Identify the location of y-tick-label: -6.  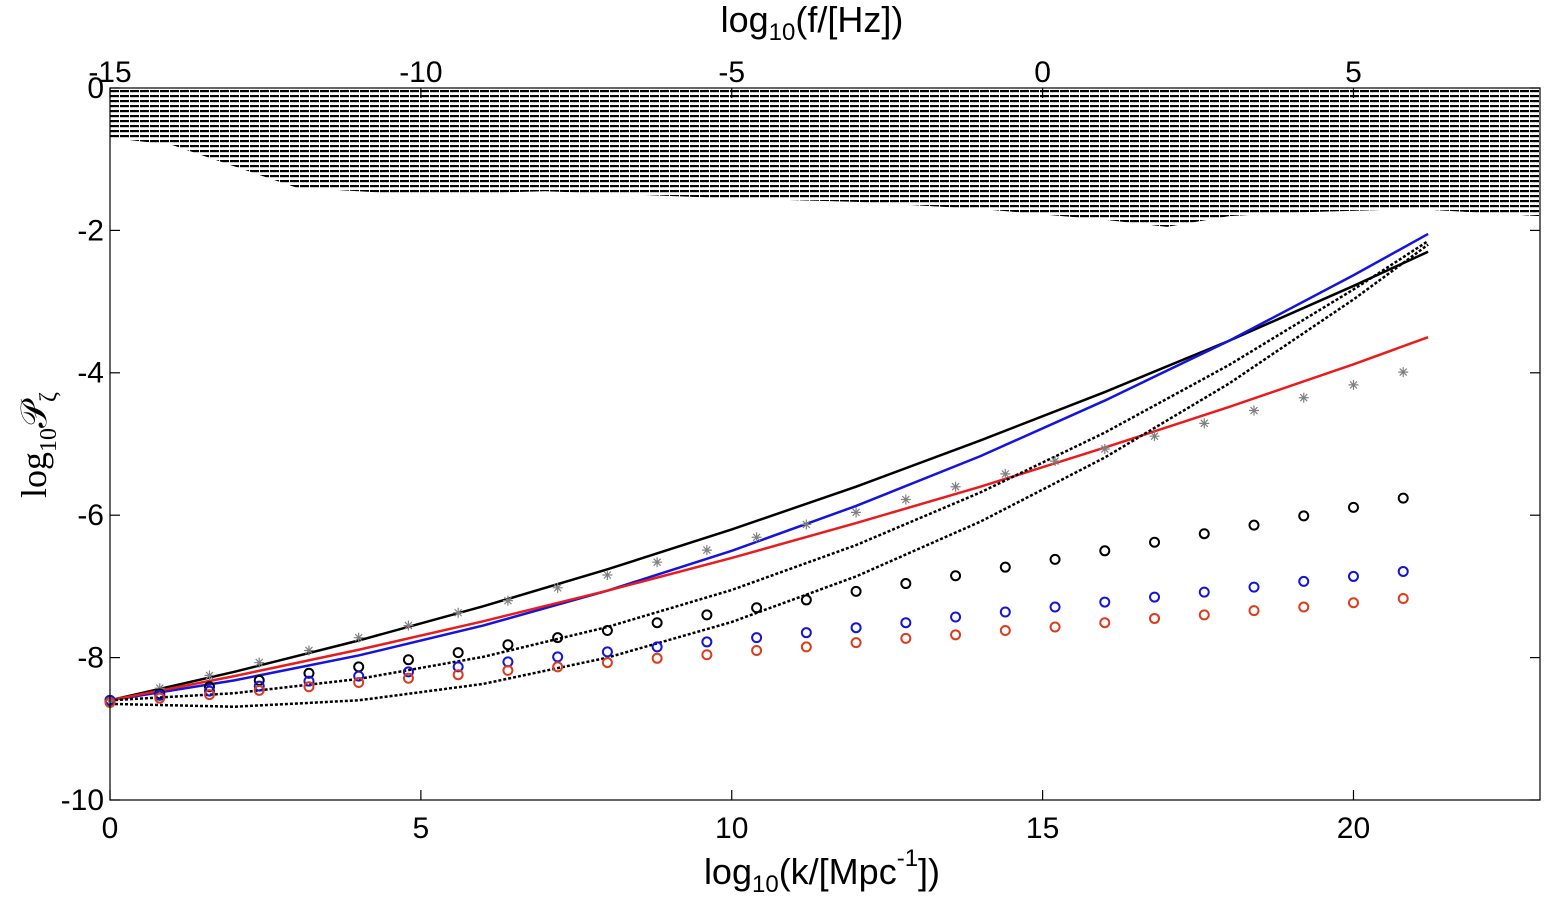
(90, 515).